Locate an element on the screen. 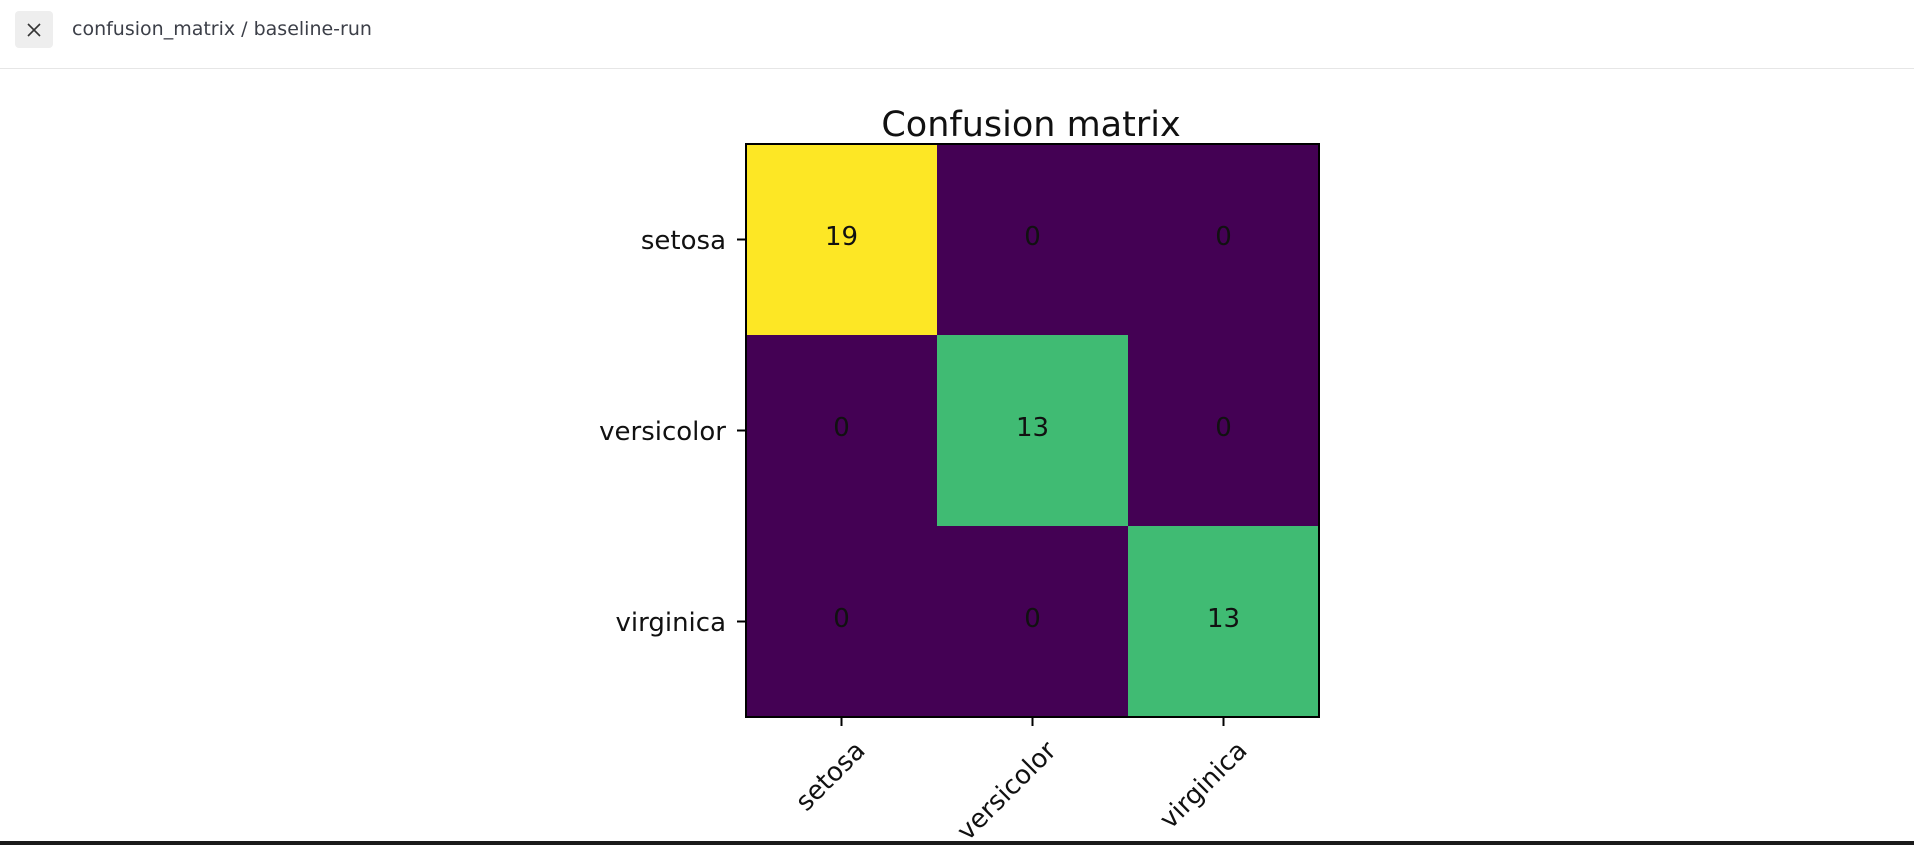 This screenshot has height=845, width=1914. y-tick-label: setosa is located at coordinates (683, 241).